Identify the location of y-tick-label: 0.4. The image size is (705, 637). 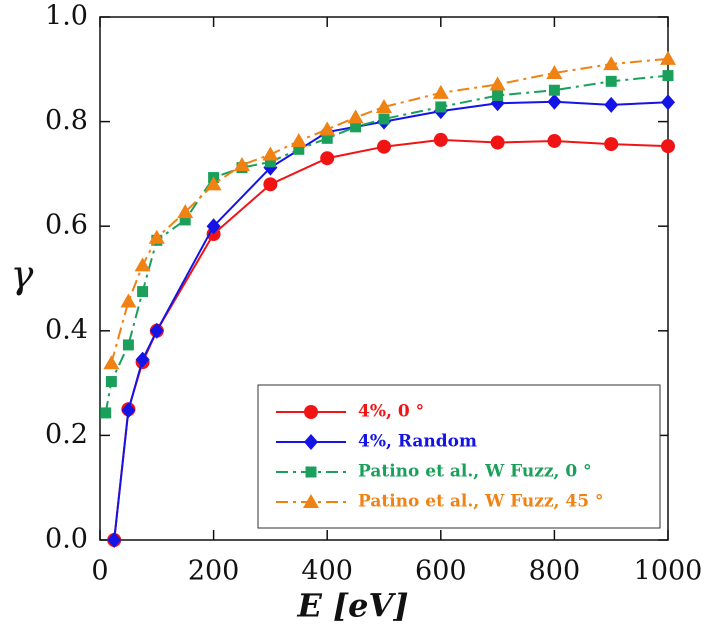
(66, 329).